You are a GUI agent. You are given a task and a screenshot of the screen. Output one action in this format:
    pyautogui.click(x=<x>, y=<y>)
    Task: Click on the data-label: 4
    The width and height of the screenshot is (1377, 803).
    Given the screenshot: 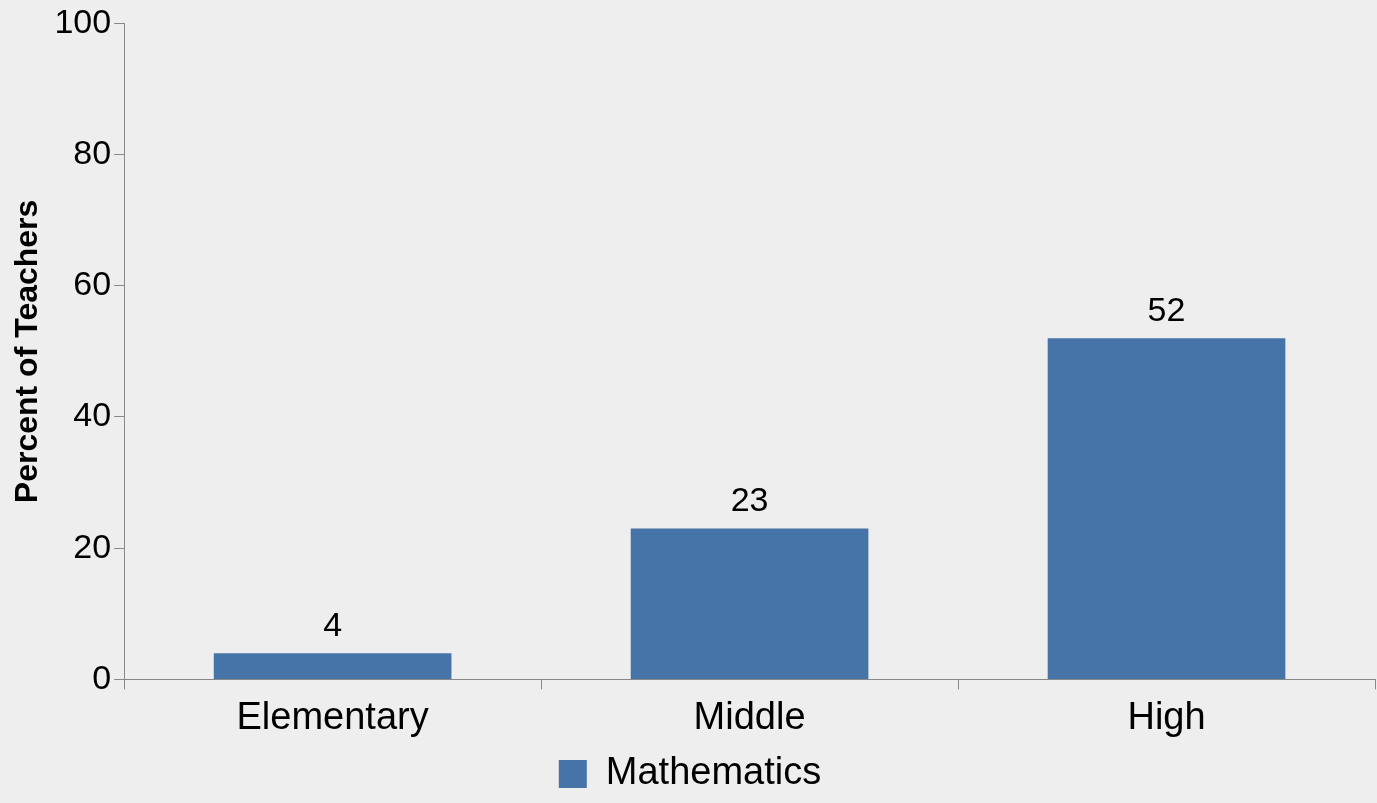 What is the action you would take?
    pyautogui.click(x=333, y=623)
    